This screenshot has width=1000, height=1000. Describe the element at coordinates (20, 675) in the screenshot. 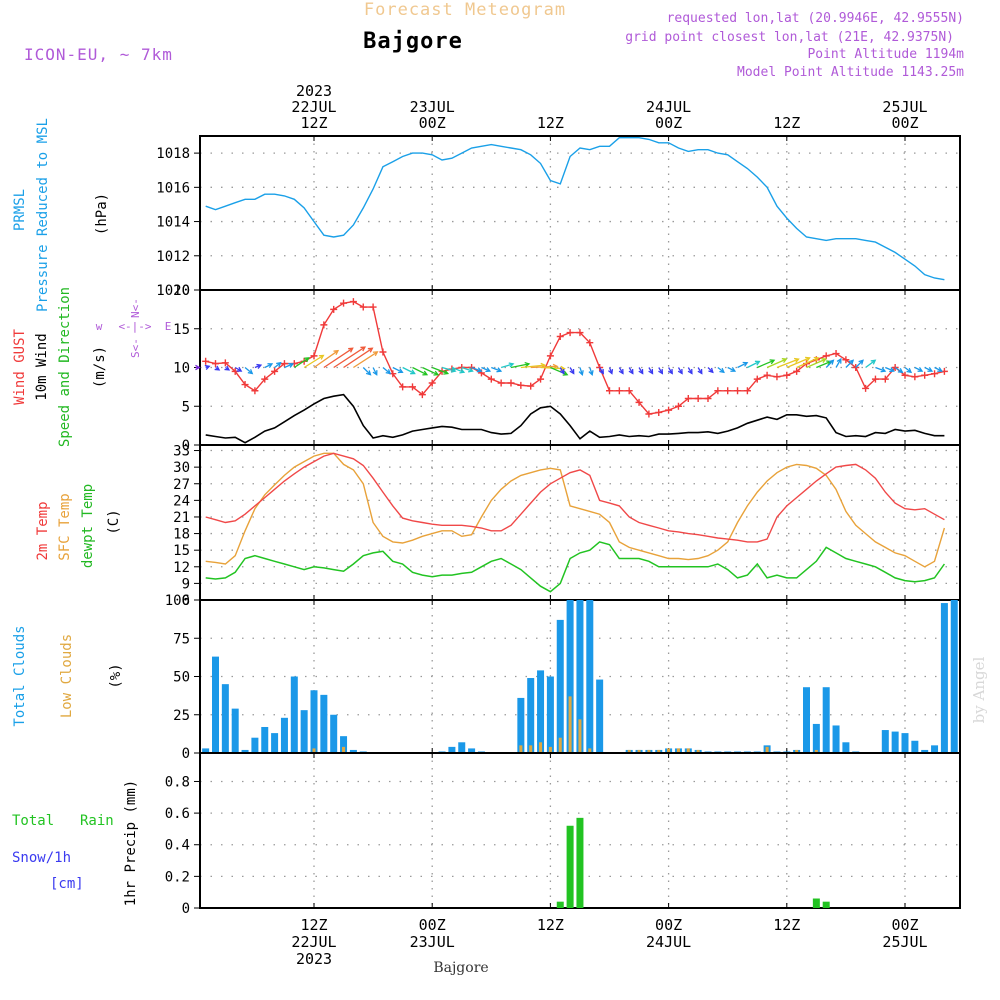

I see `total-clouds-label: Total Clouds` at that location.